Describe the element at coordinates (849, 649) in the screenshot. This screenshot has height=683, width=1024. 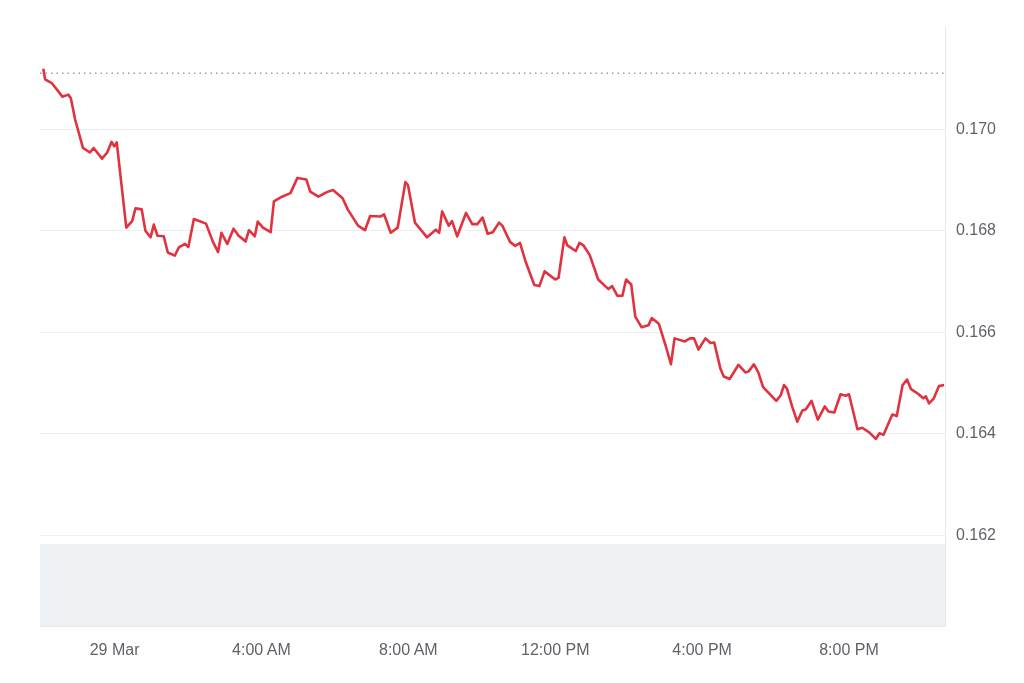
I see `x-tick-label: 8:00 PM` at that location.